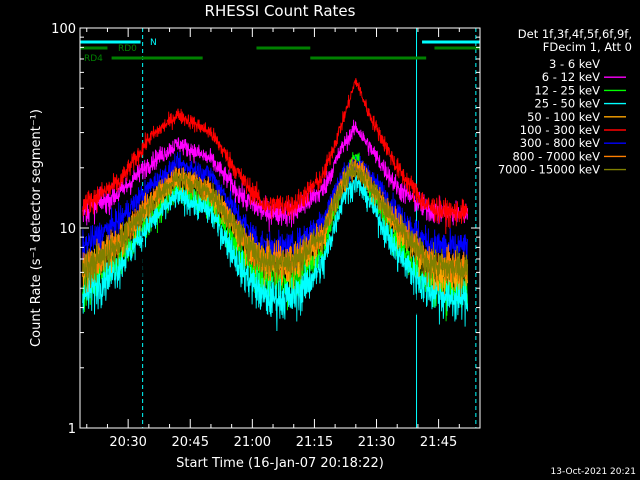  What do you see at coordinates (36, 228) in the screenshot?
I see `y-axis-label: Count Rate (s⁻¹ detector segment⁻¹)` at bounding box center [36, 228].